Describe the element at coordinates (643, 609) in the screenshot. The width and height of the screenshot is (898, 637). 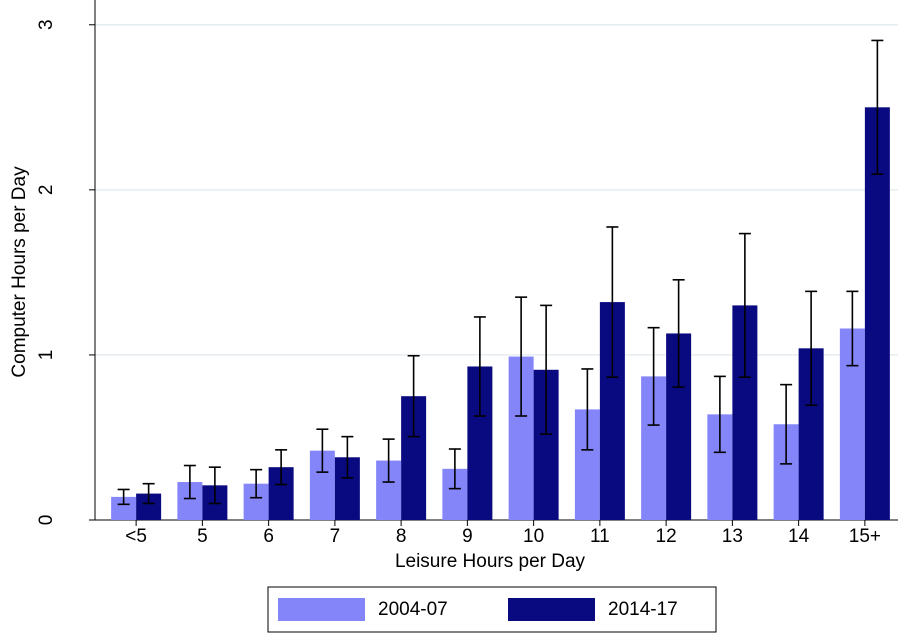
I see `legend-label: 2014-17` at that location.